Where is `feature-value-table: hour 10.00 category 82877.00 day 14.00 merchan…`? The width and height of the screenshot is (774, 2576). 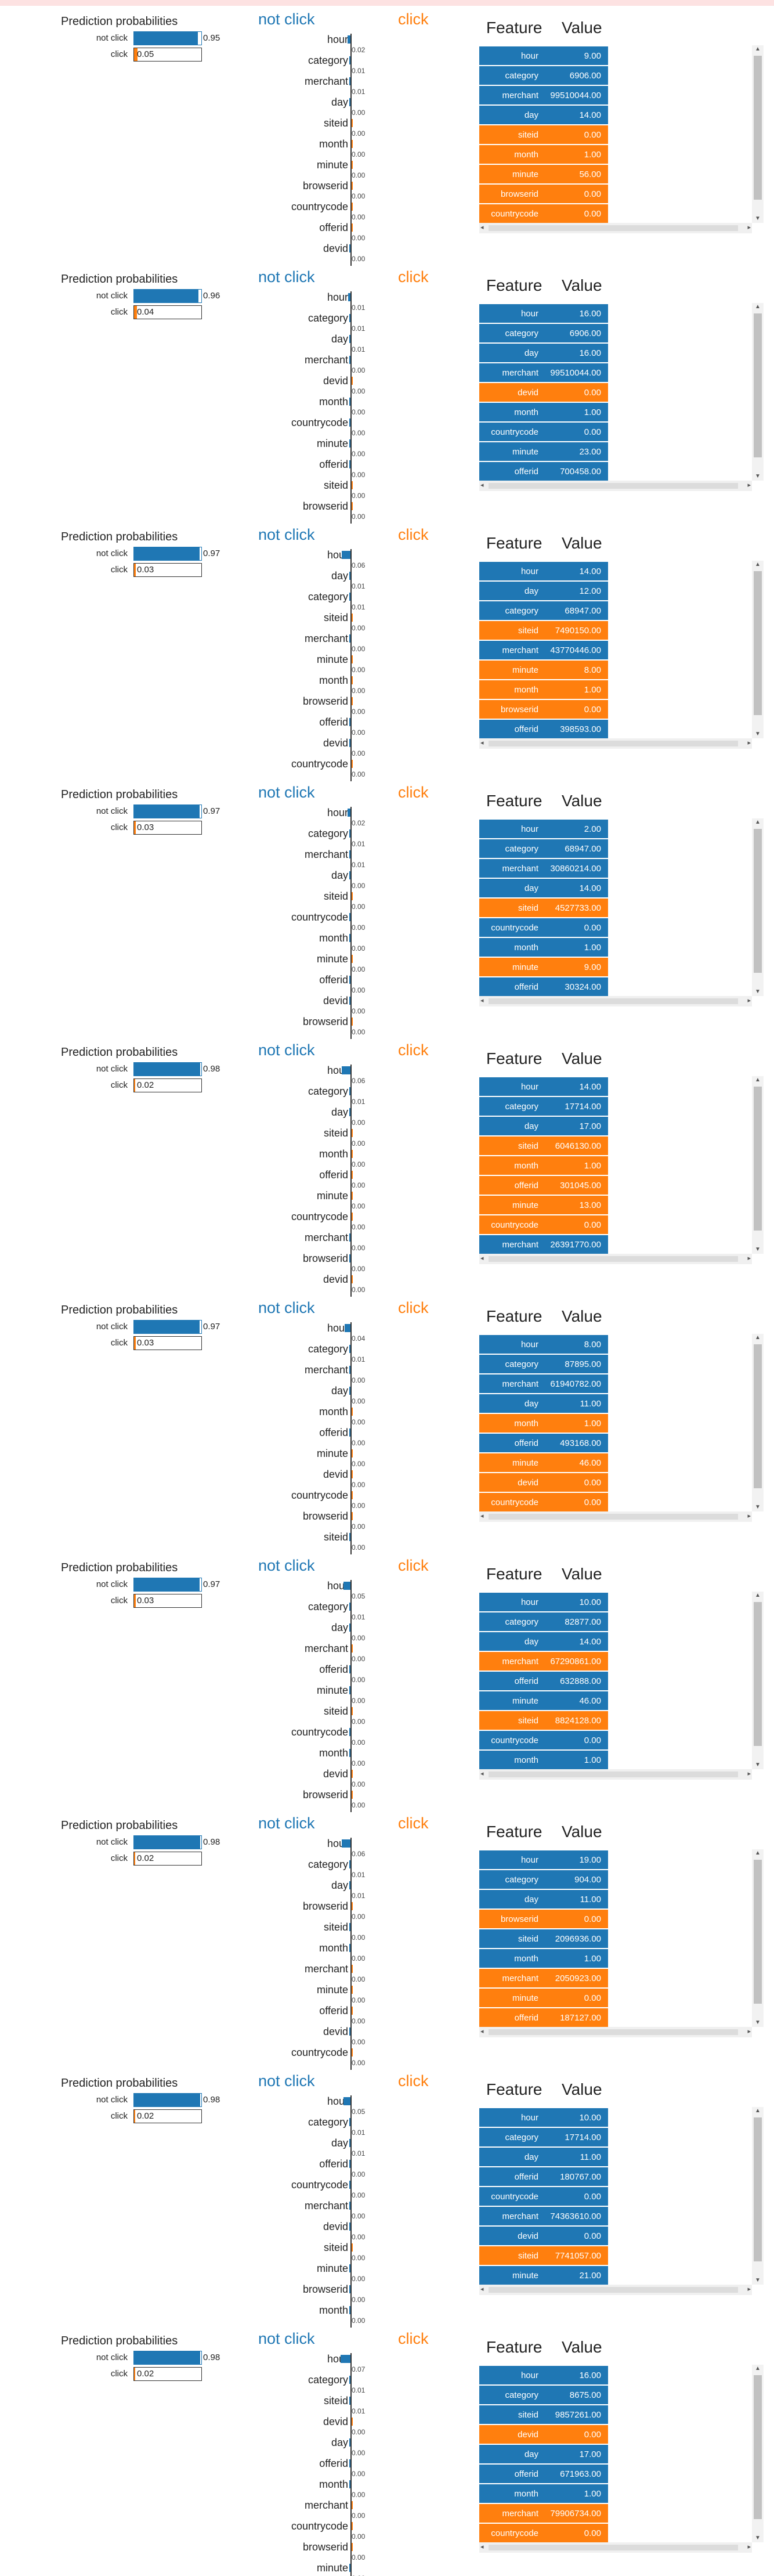 feature-value-table: hour 10.00 category 82877.00 day 14.00 merchan… is located at coordinates (622, 1687).